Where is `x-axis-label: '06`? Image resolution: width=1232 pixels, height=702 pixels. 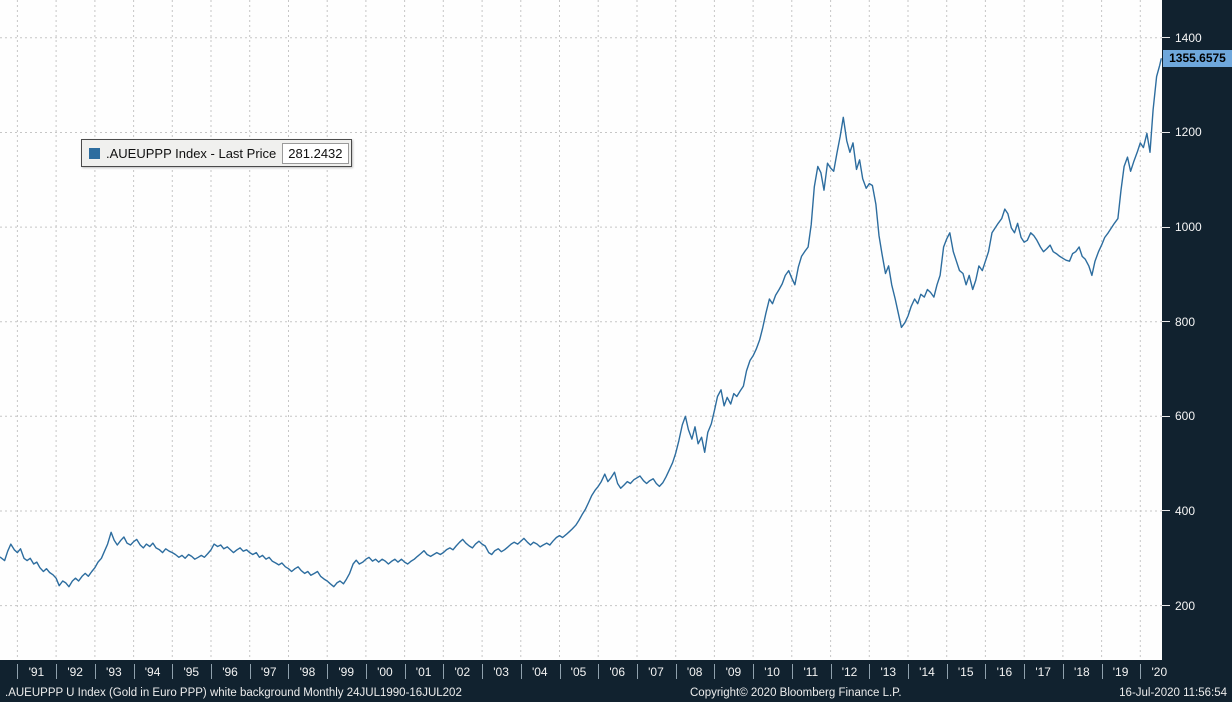 x-axis-label: '06 is located at coordinates (617, 672).